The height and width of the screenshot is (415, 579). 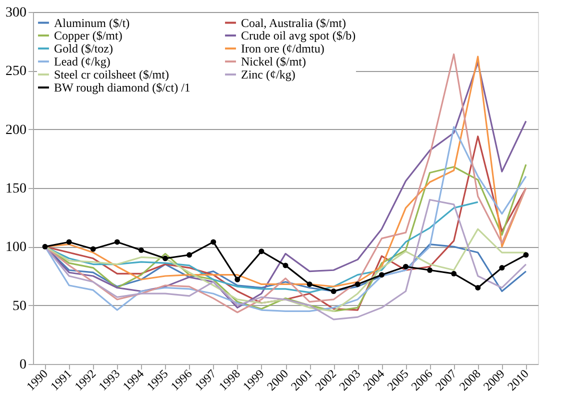 I want to click on y-tick-label: 200, so click(x=16, y=130).